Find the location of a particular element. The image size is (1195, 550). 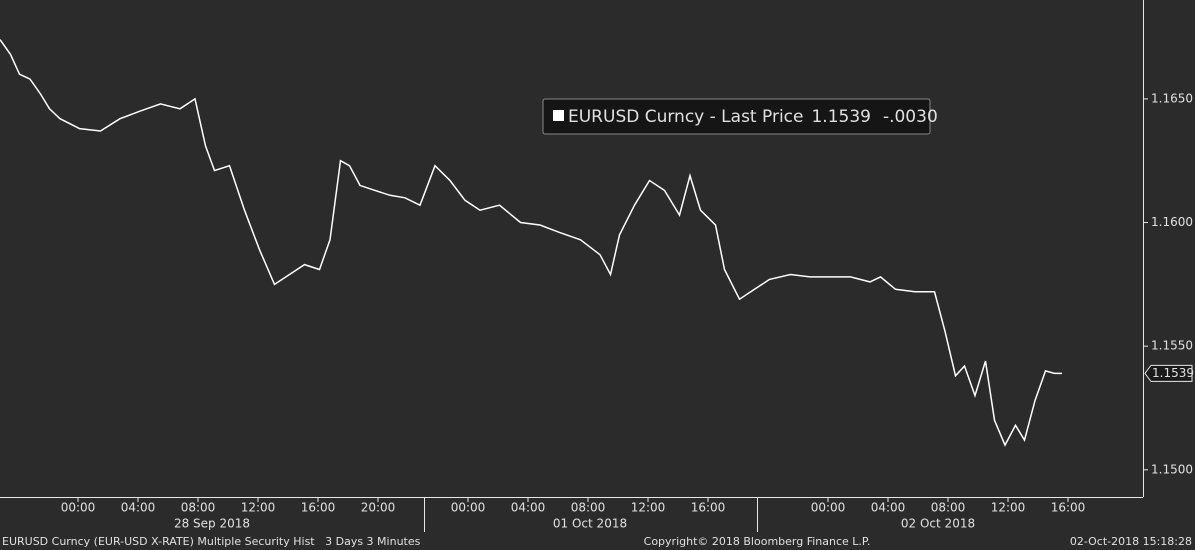

y-tick-label: 1.1600 is located at coordinates (1172, 222).